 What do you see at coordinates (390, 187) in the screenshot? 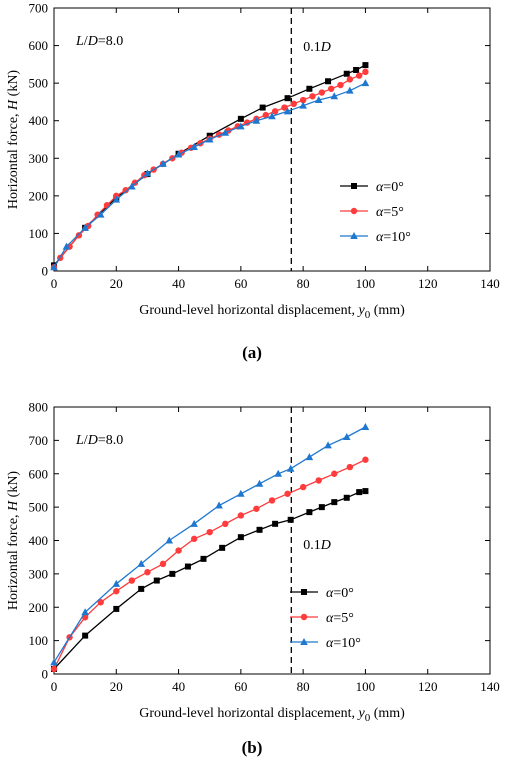
I see `legend-label: α=0°` at bounding box center [390, 187].